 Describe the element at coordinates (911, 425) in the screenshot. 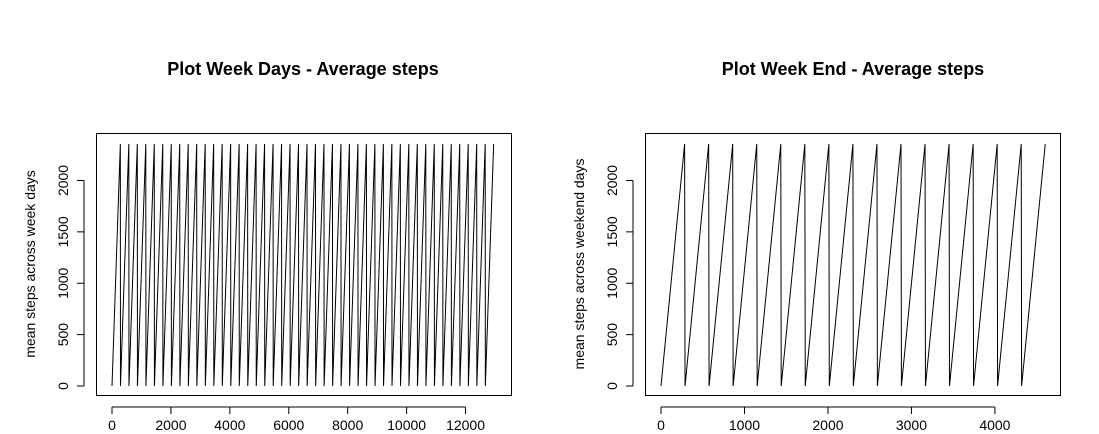

I see `weekend-x-tick-label: 3000` at that location.